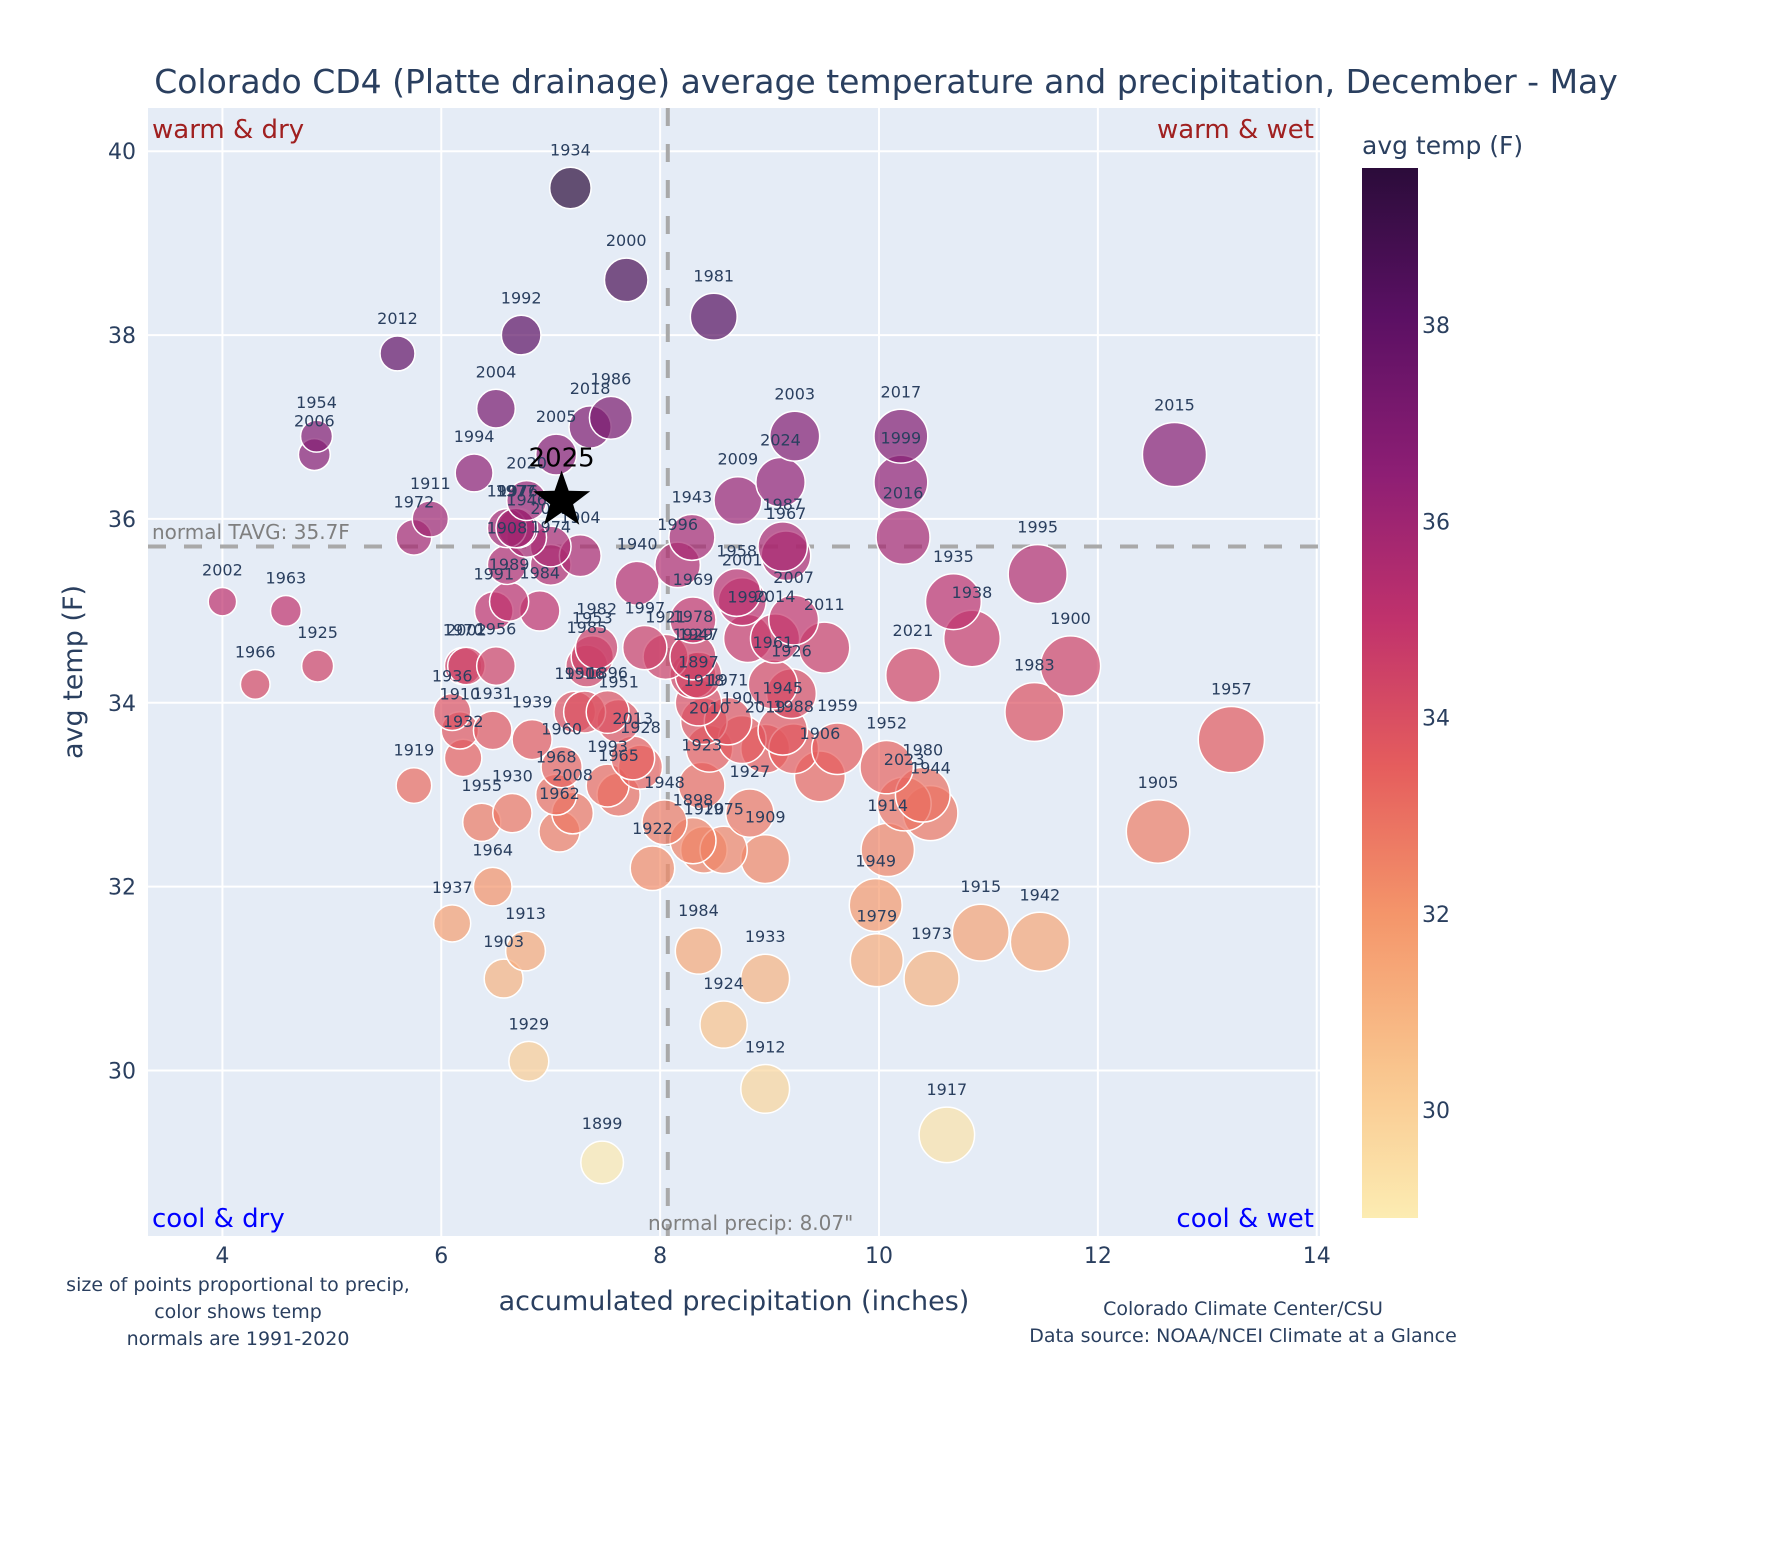 This screenshot has width=1772, height=1564. I want to click on point-label: 1962, so click(559, 793).